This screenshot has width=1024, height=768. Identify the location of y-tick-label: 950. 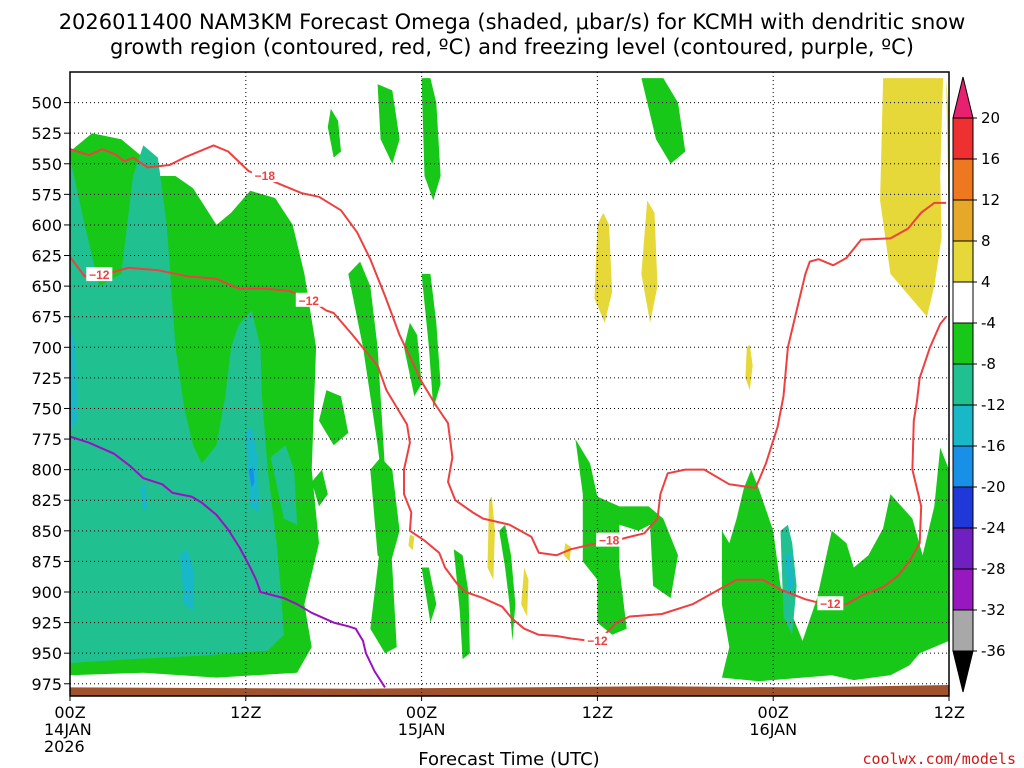
(46, 653).